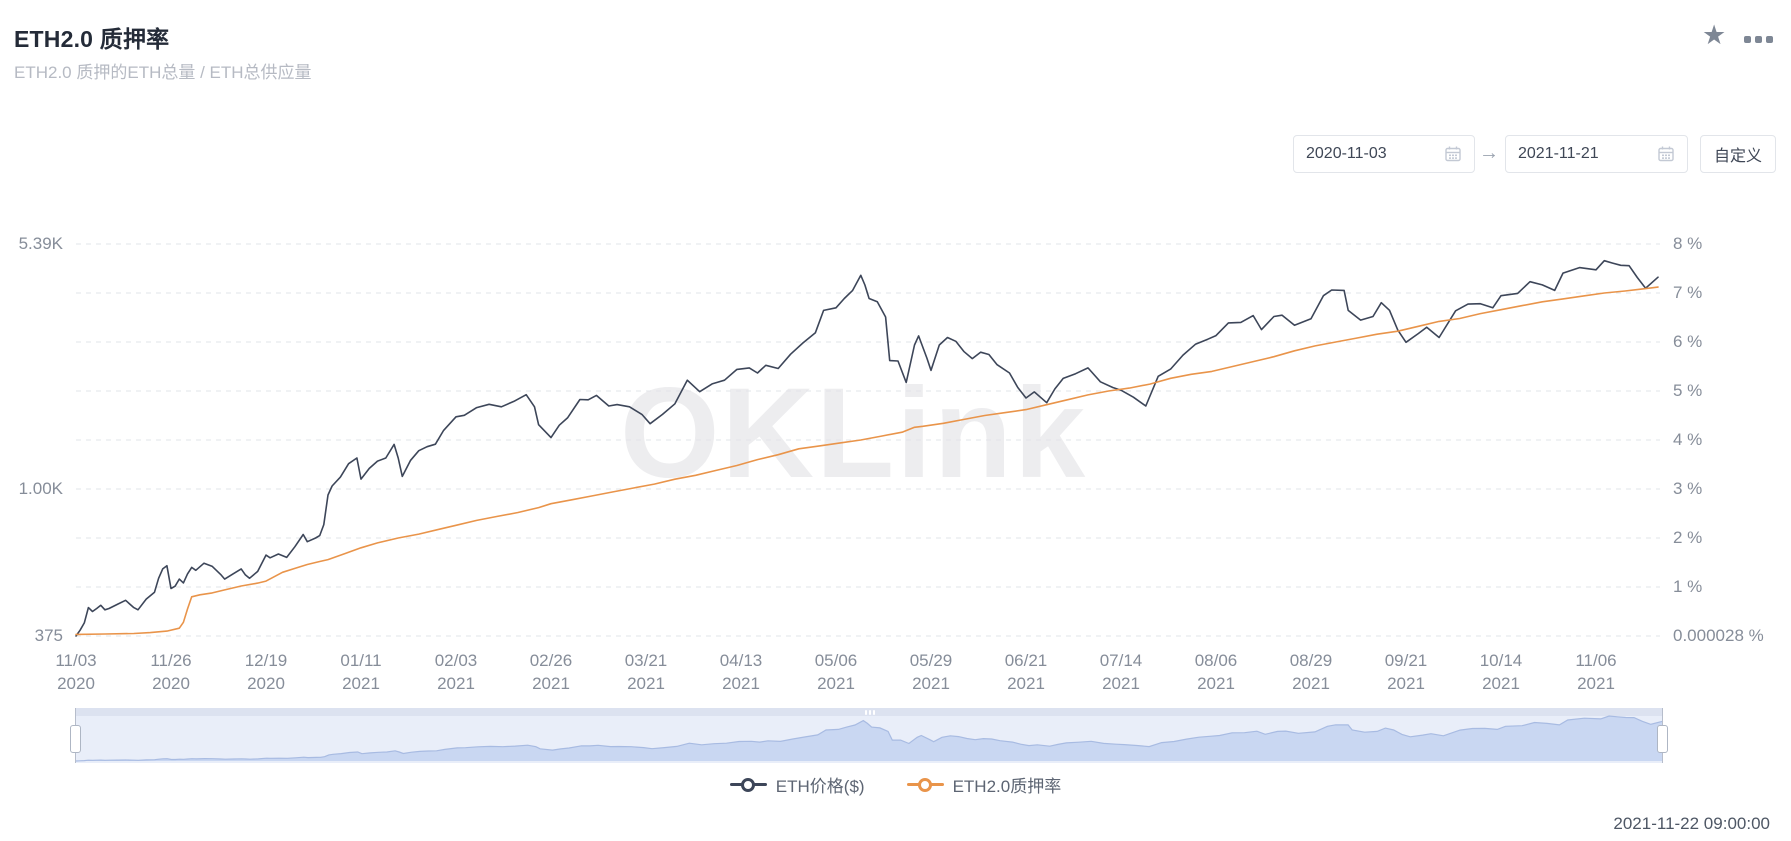  I want to click on y-axis-right-tick: 8 %, so click(1688, 243).